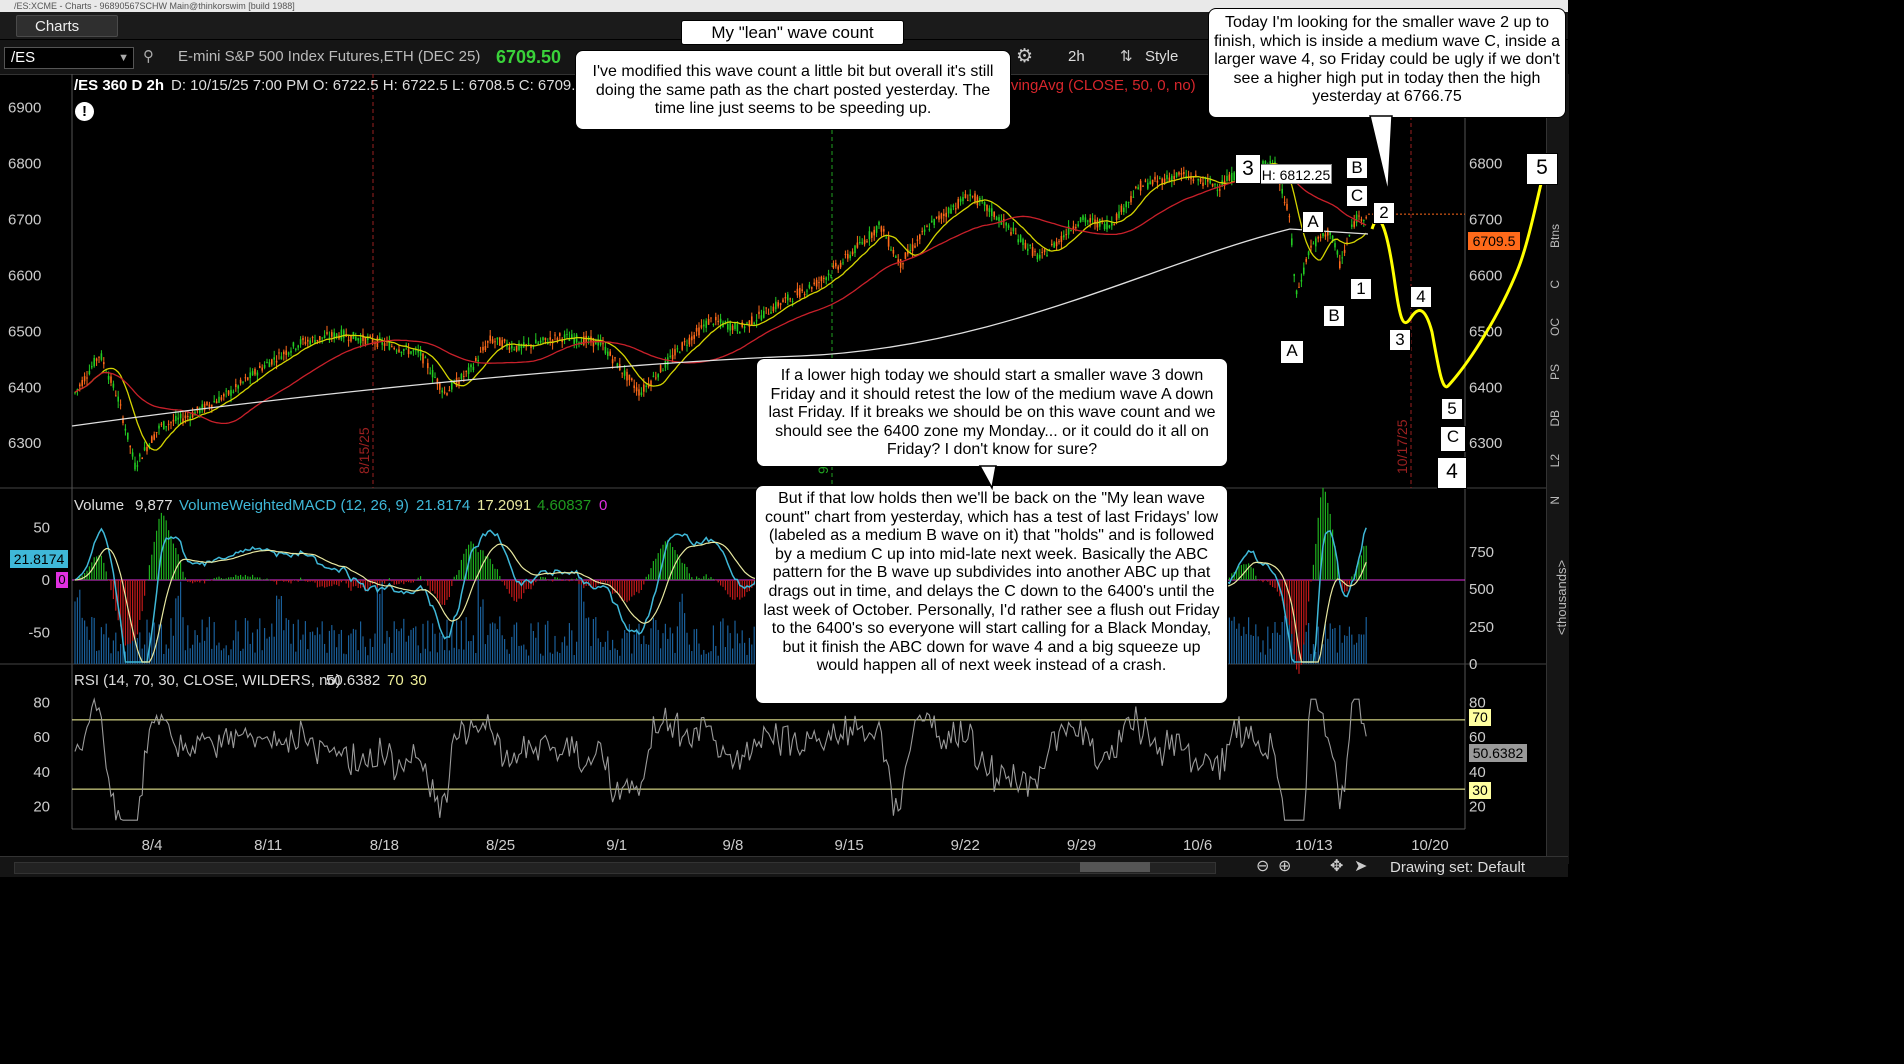 This screenshot has width=1904, height=1064. Describe the element at coordinates (500, 845) in the screenshot. I see `x-tick-label: 8/25` at that location.